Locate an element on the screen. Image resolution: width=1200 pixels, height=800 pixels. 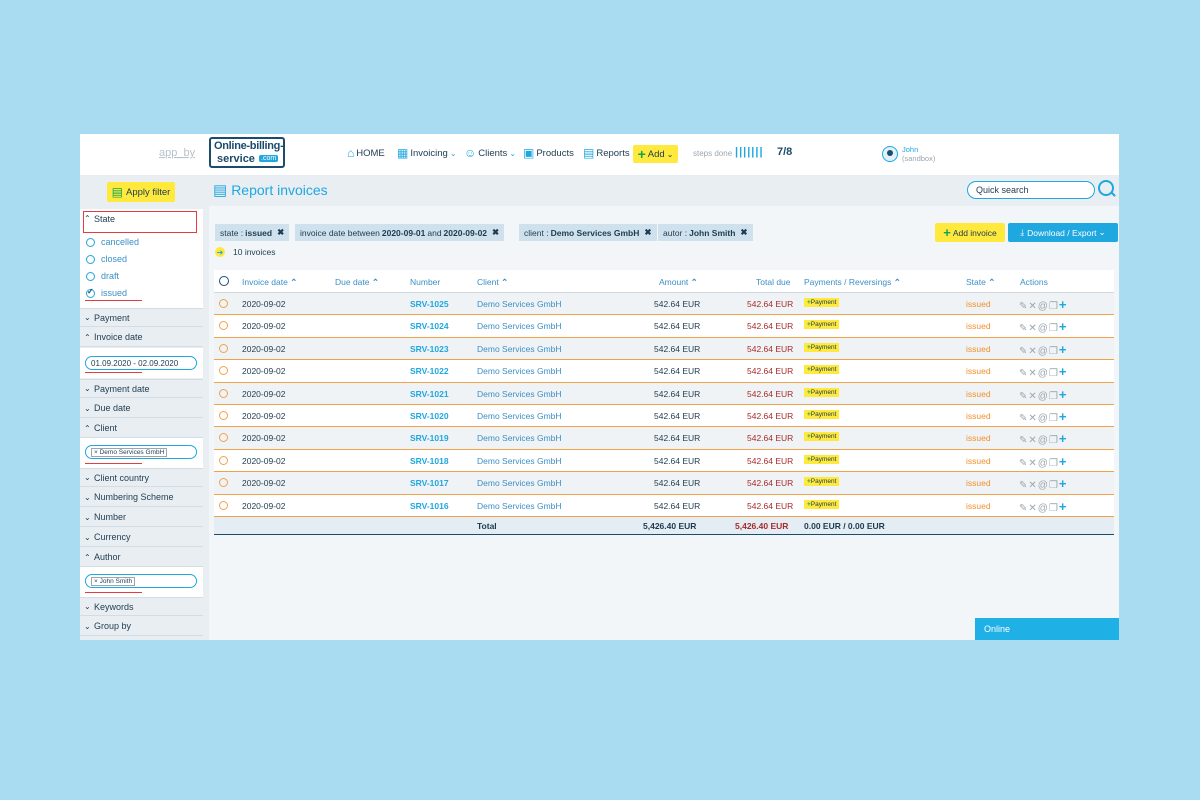
add-invoice-button: + Add invoice is located at coordinates (970, 232).